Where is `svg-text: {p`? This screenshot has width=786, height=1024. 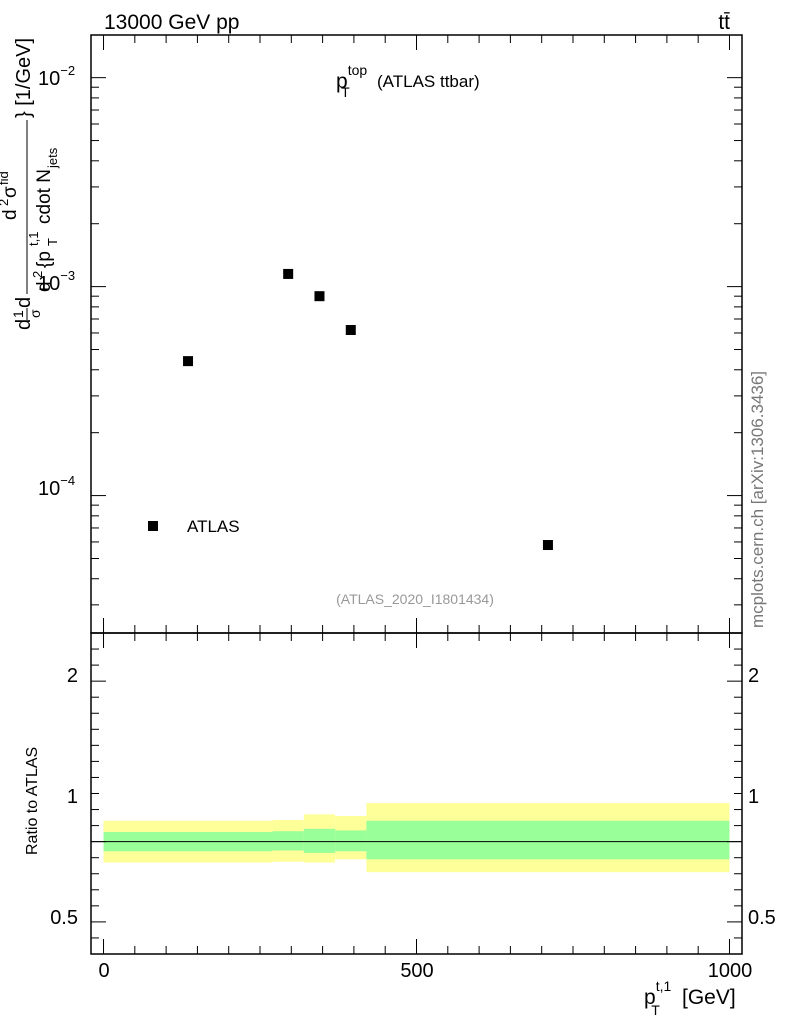 svg-text: {p is located at coordinates (44, 259).